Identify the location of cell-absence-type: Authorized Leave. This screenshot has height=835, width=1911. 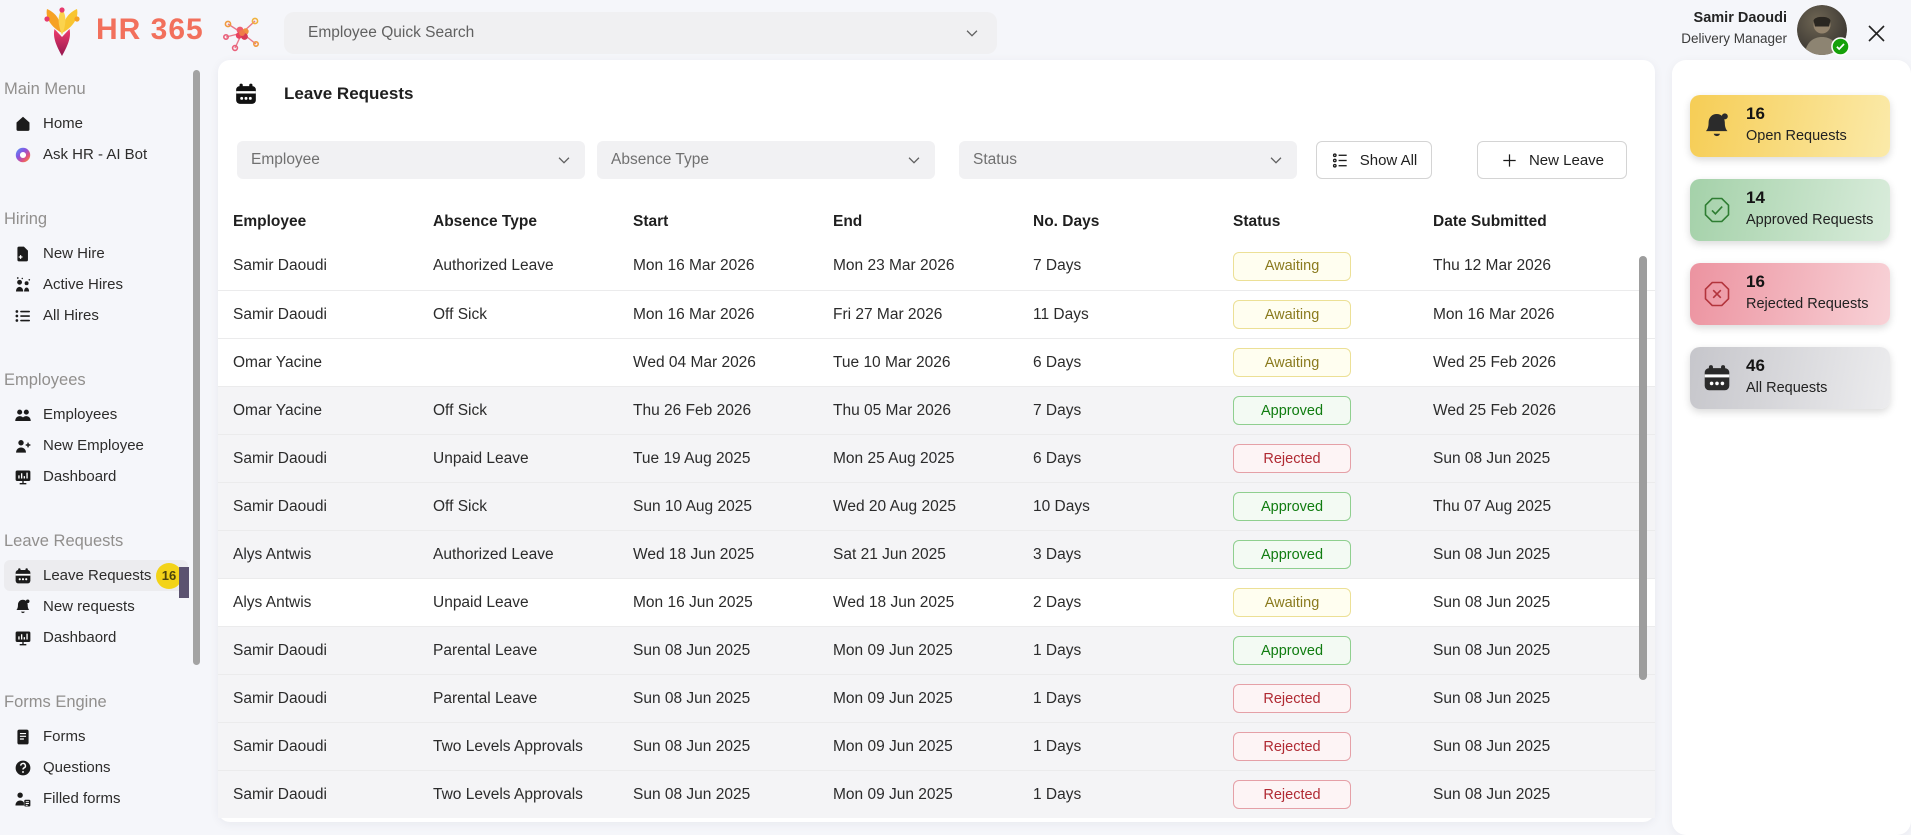
(493, 265).